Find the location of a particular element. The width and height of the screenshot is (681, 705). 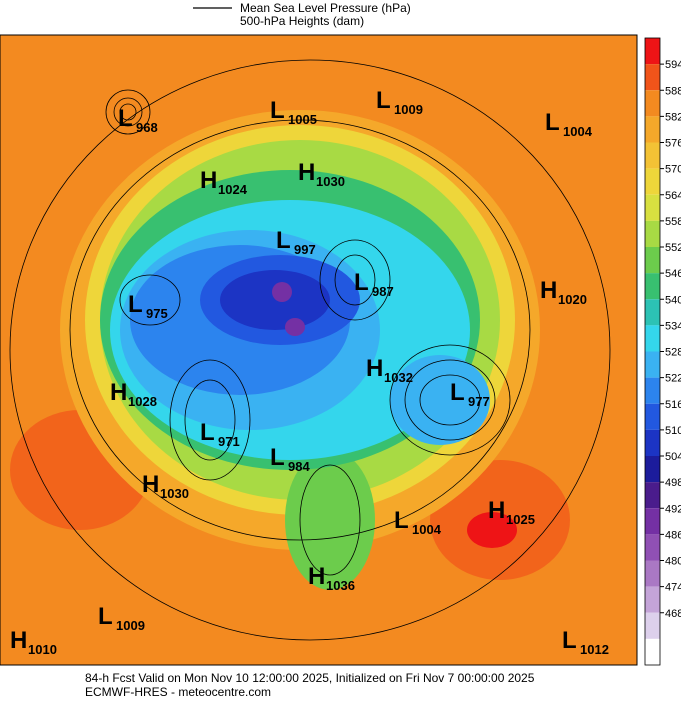

colorbar-label: 528 is located at coordinates (673, 353).